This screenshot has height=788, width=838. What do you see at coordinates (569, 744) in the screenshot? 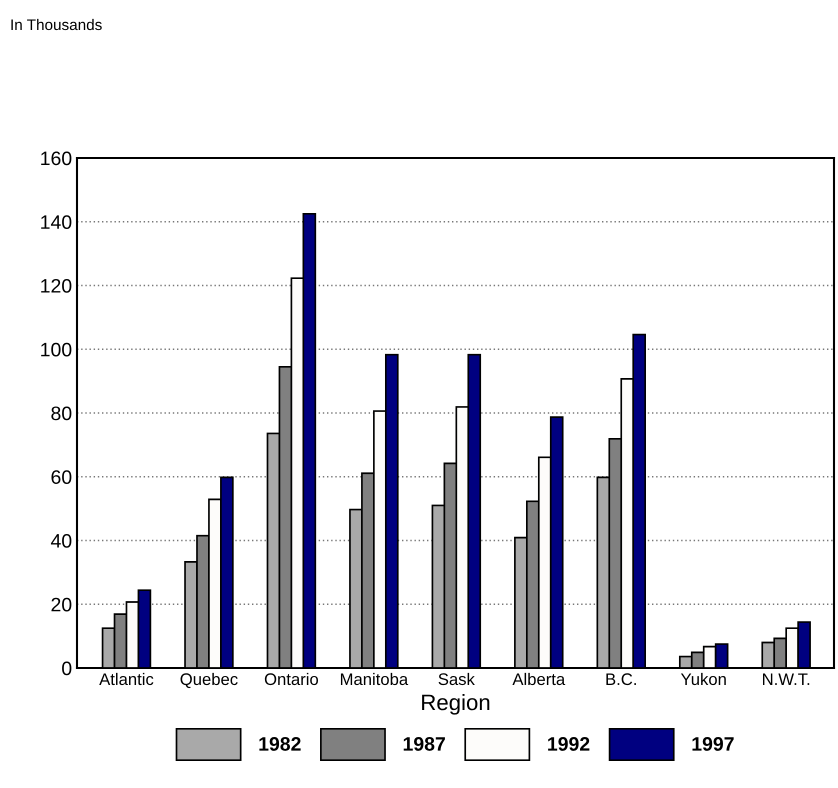
I see `legend-label: 1992` at bounding box center [569, 744].